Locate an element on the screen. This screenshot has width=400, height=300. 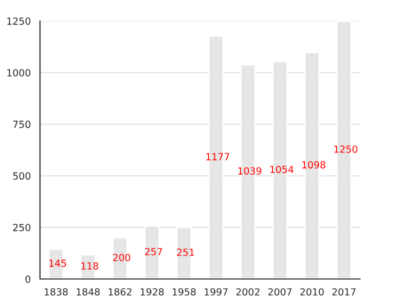
y-tick-label: 250 is located at coordinates (21, 228).